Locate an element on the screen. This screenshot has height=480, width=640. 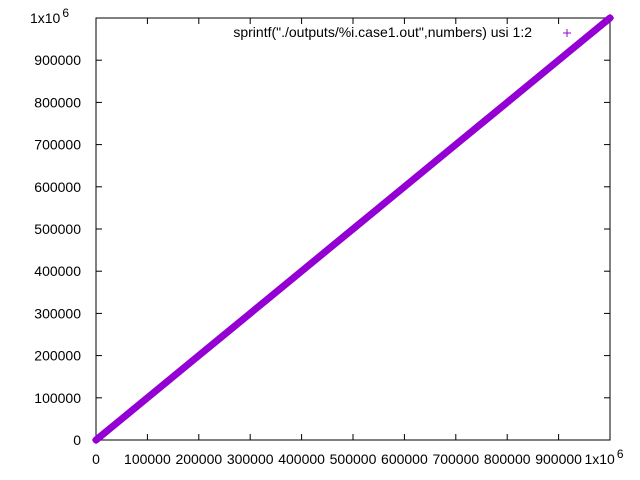
y-tick-label: 900000 is located at coordinates (57, 60).